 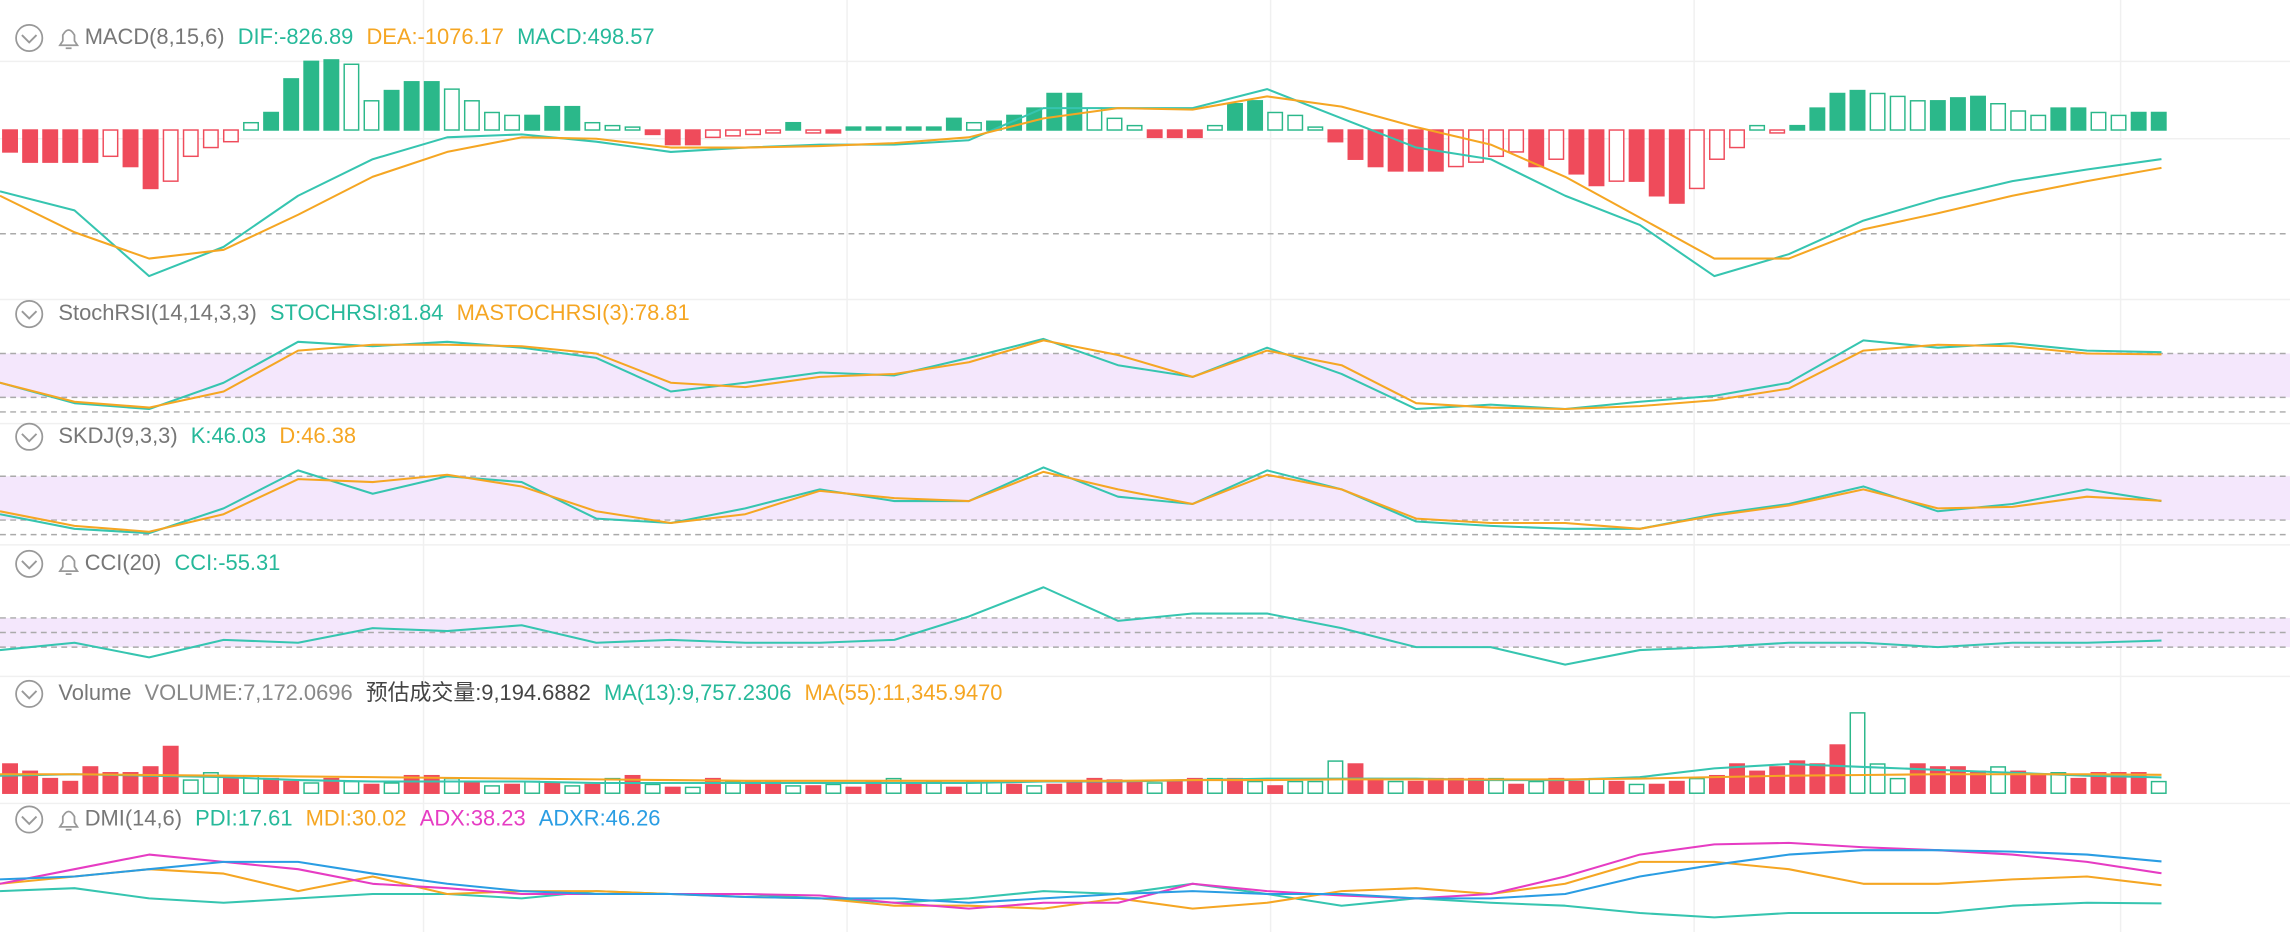 I want to click on legend-value: MA(13):9,757.2306, so click(x=697, y=692).